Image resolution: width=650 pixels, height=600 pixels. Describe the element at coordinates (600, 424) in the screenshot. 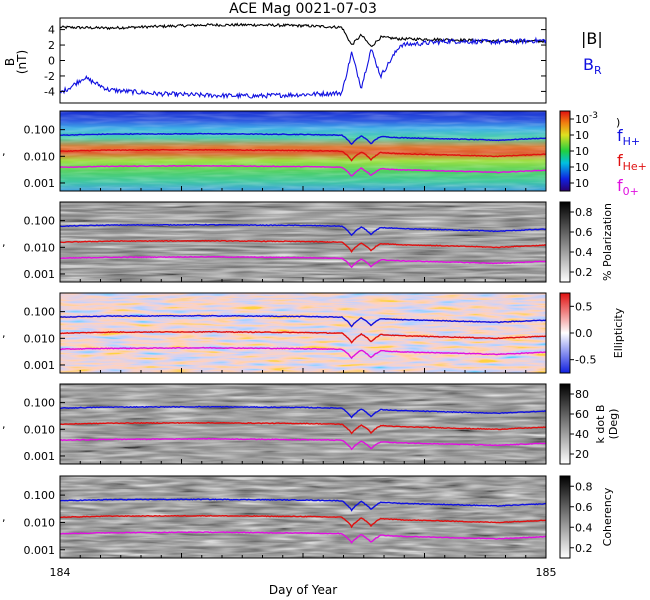

I see `kdotb-colorbar-label-1: k dot B` at that location.